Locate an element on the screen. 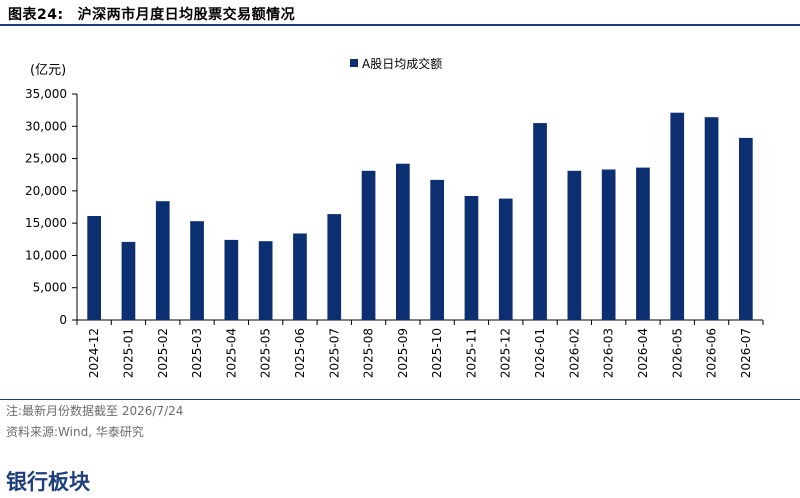 Image resolution: width=800 pixels, height=498 pixels. x-tick-label: 2026-04 is located at coordinates (643, 353).